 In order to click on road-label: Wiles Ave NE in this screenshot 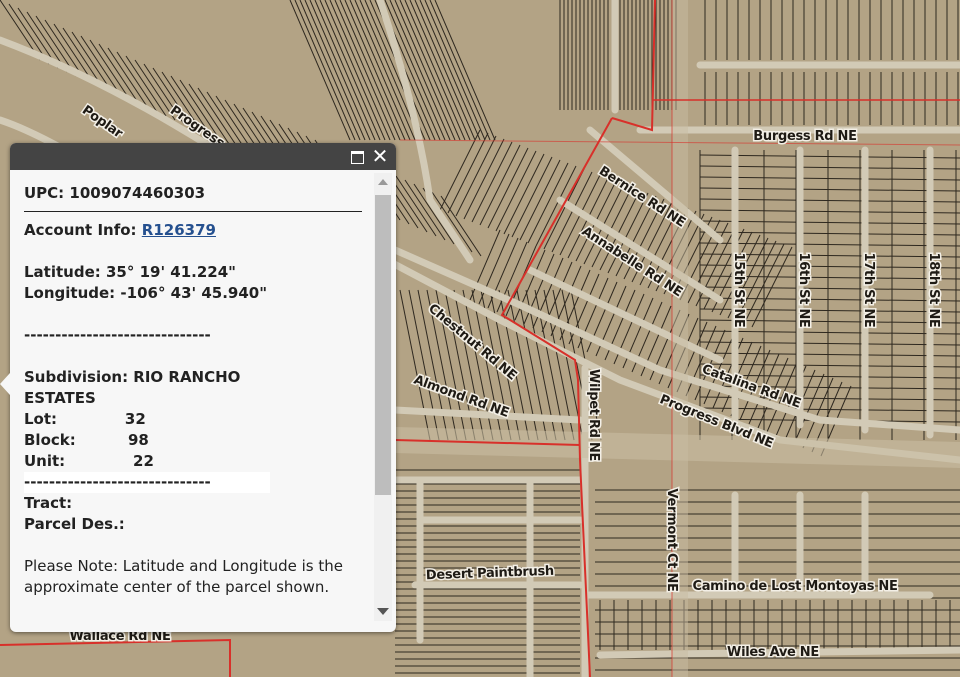, I will do `click(773, 652)`.